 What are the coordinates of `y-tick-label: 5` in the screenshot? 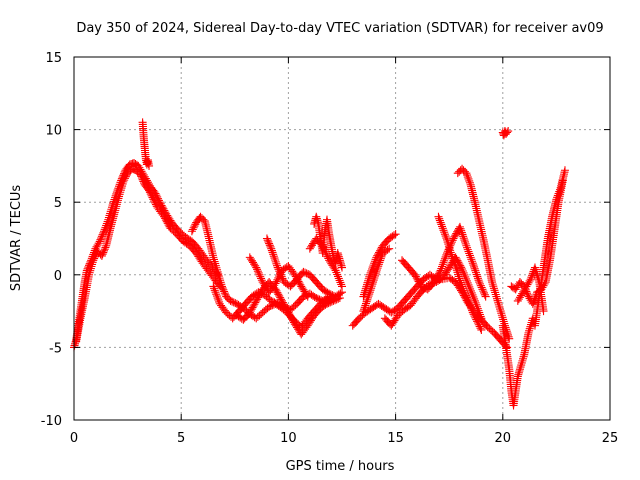 It's located at (58, 203).